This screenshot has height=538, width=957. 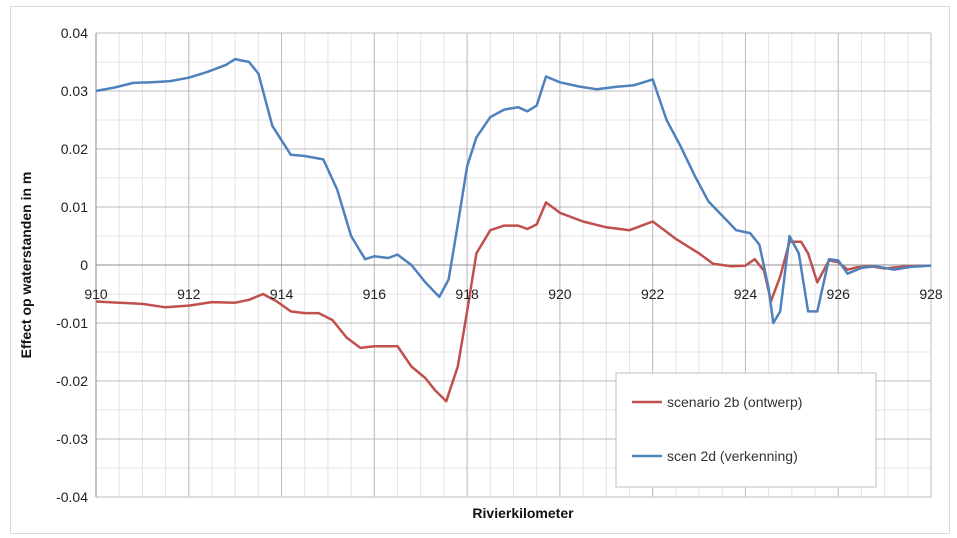 I want to click on x-axis-title: Rivierkilometer, so click(x=523, y=513).